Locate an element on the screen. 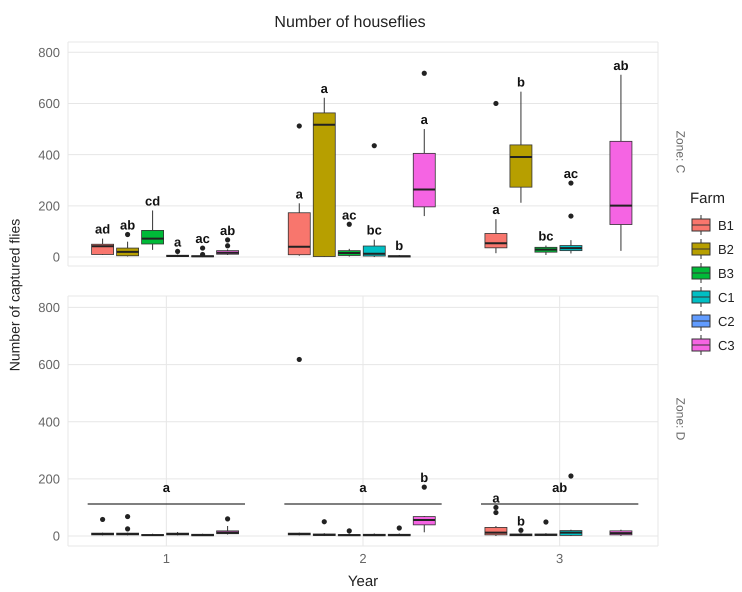 Image resolution: width=742 pixels, height=592 pixels. text: Zone: C is located at coordinates (680, 152).